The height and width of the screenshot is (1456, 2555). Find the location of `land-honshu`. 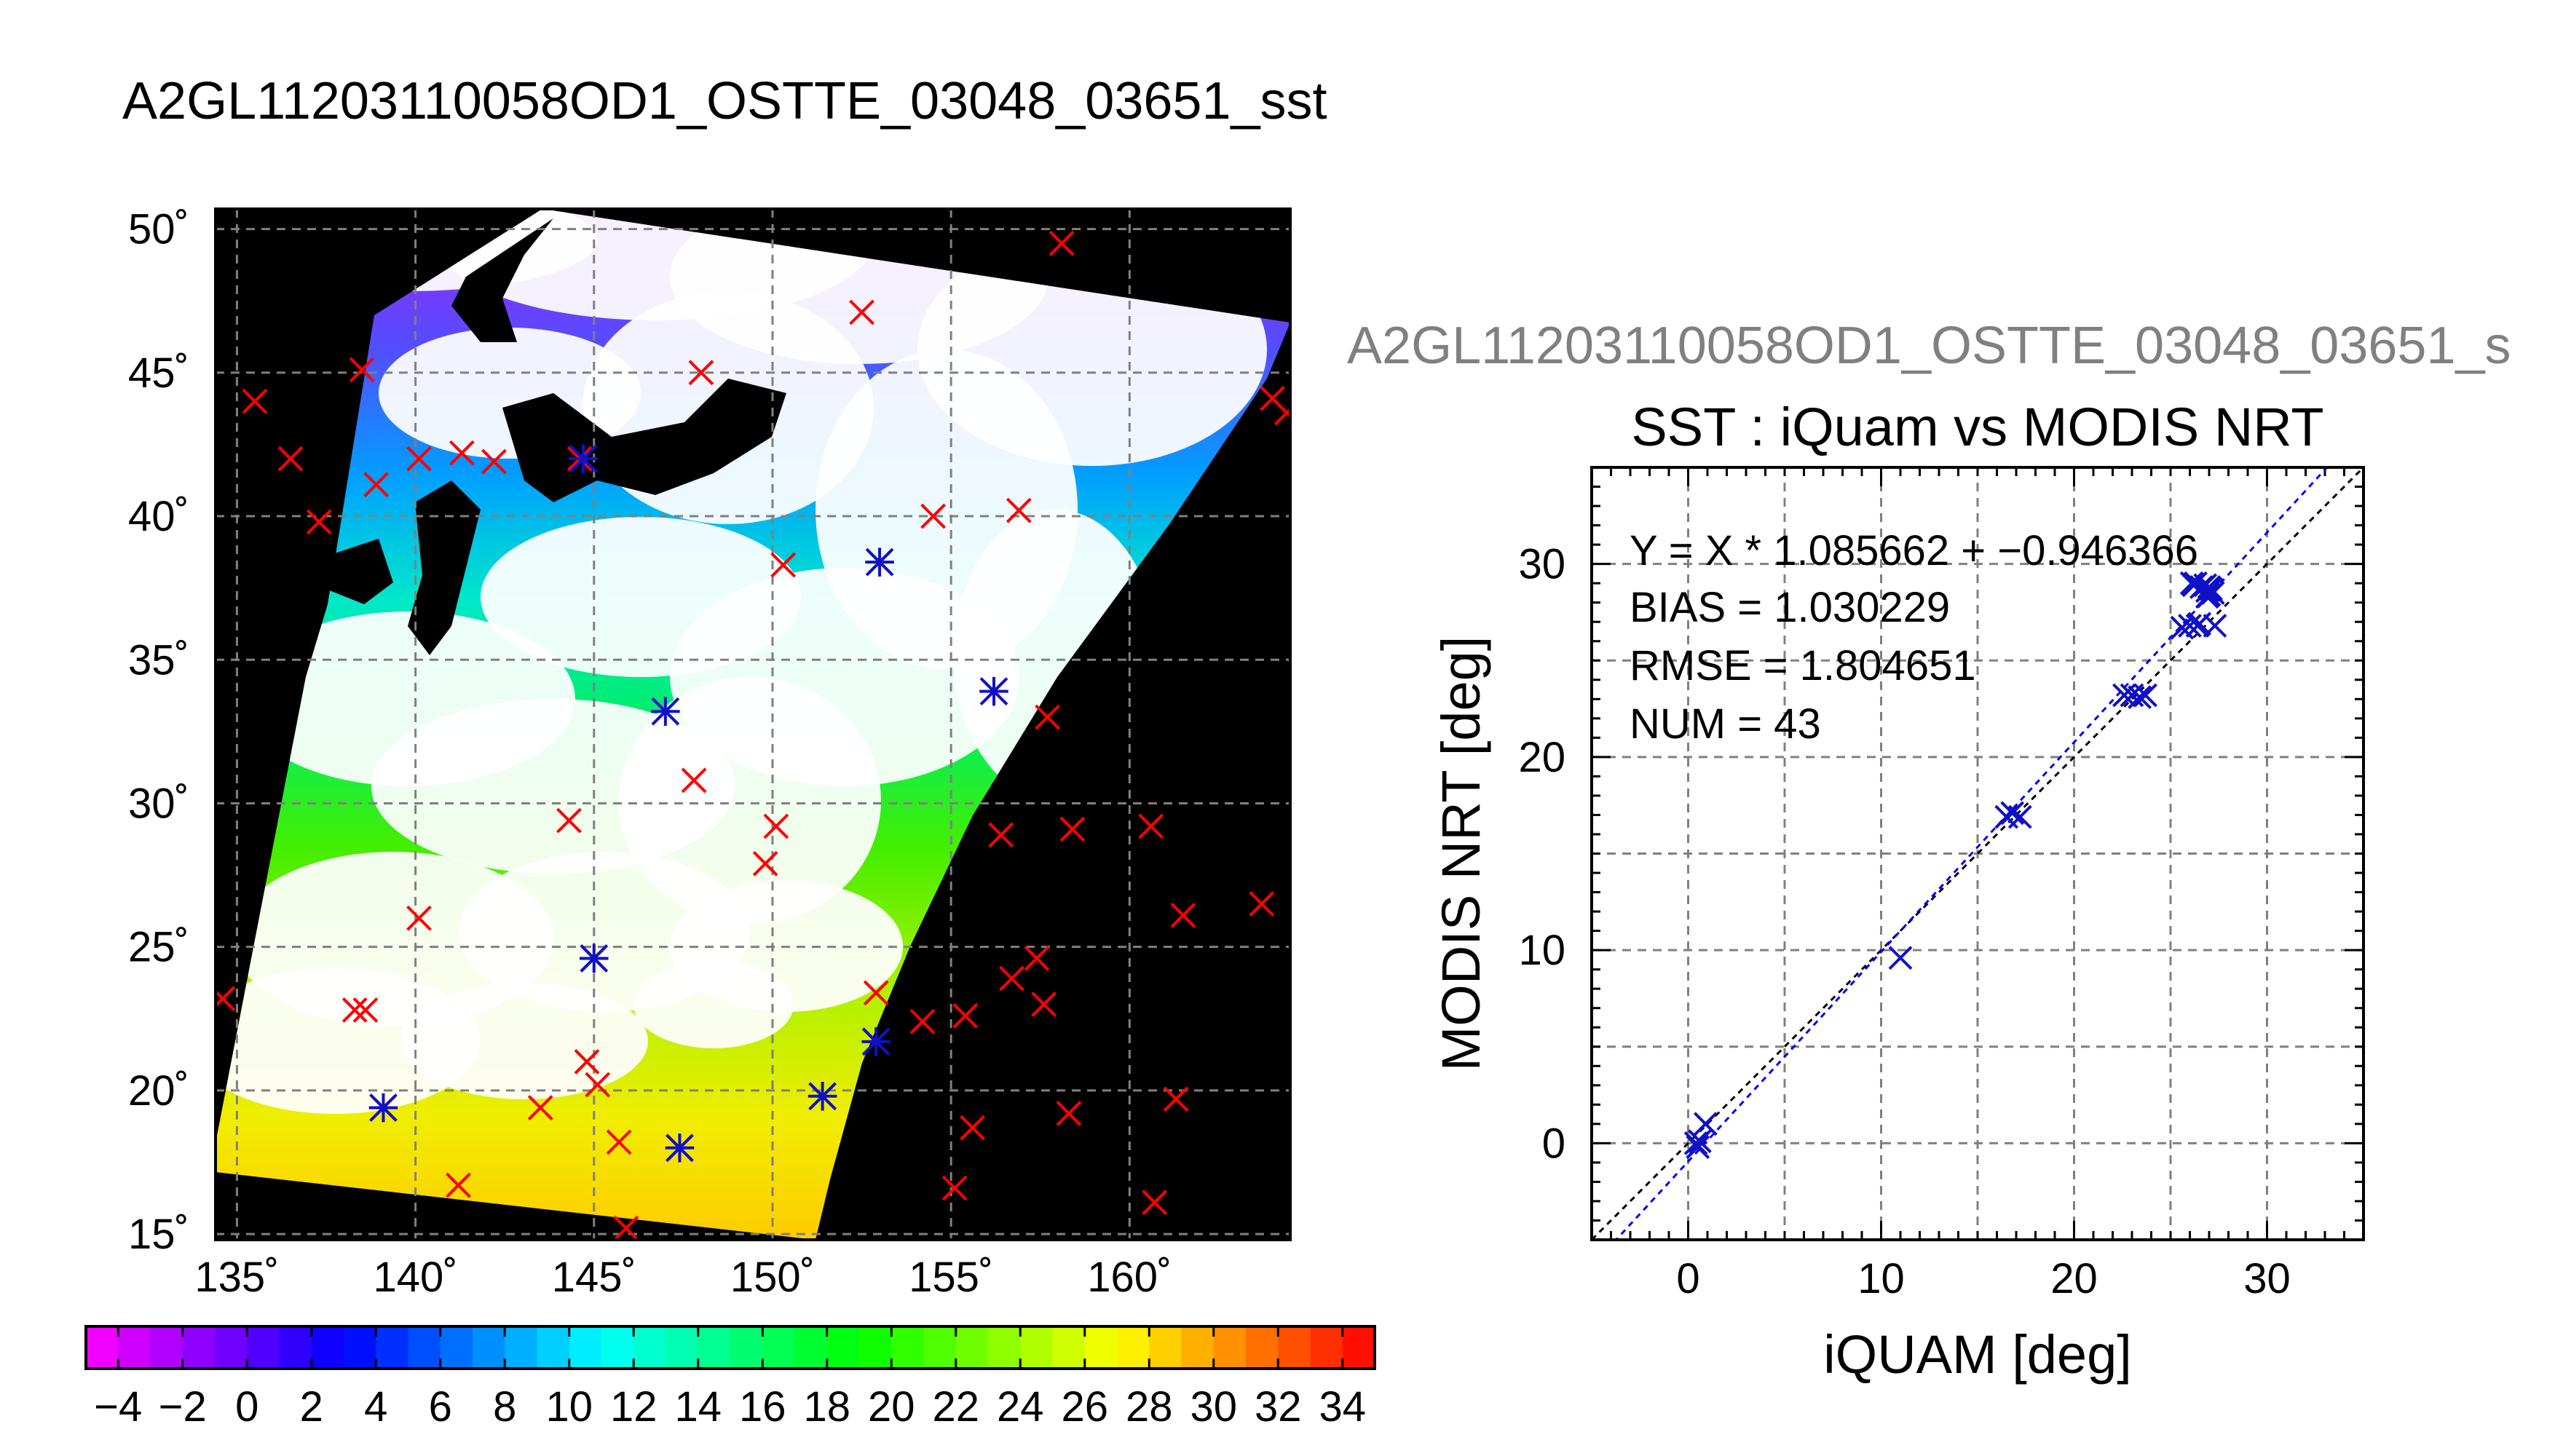

land-honshu is located at coordinates (444, 567).